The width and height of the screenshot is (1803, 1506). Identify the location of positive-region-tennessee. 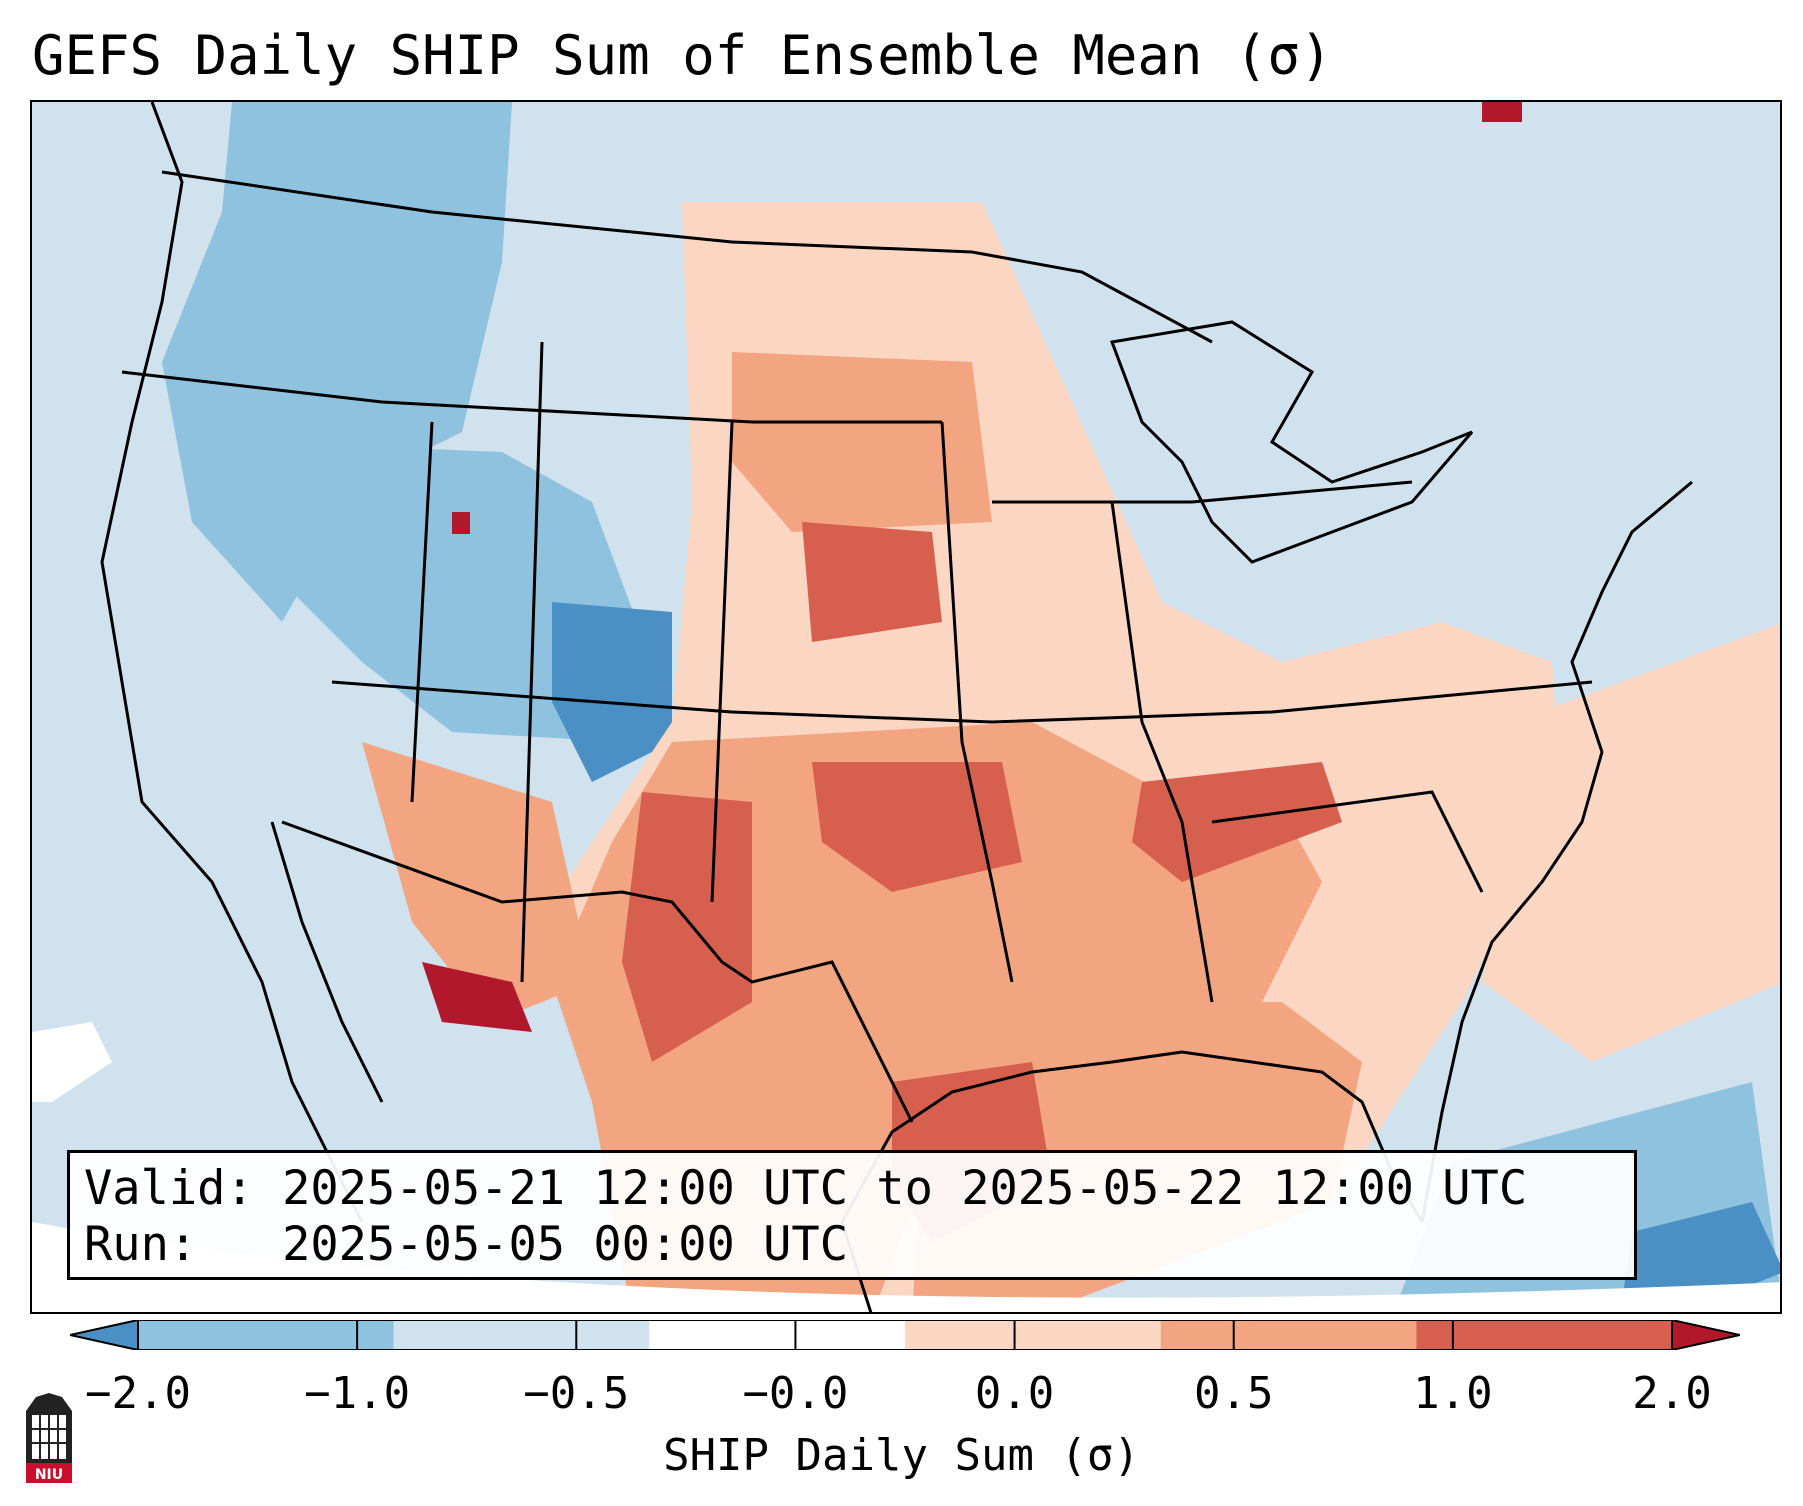
(1237, 822).